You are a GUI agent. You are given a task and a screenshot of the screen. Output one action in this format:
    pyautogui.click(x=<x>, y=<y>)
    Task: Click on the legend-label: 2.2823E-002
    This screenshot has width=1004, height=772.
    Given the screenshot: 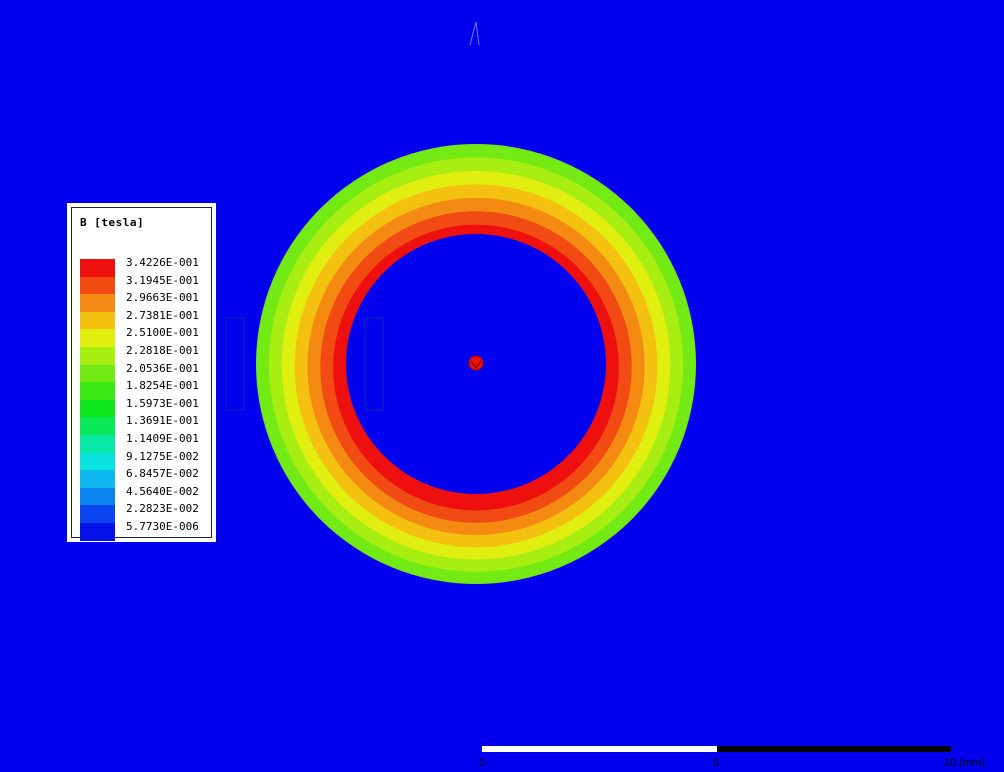 What is the action you would take?
    pyautogui.click(x=162, y=509)
    